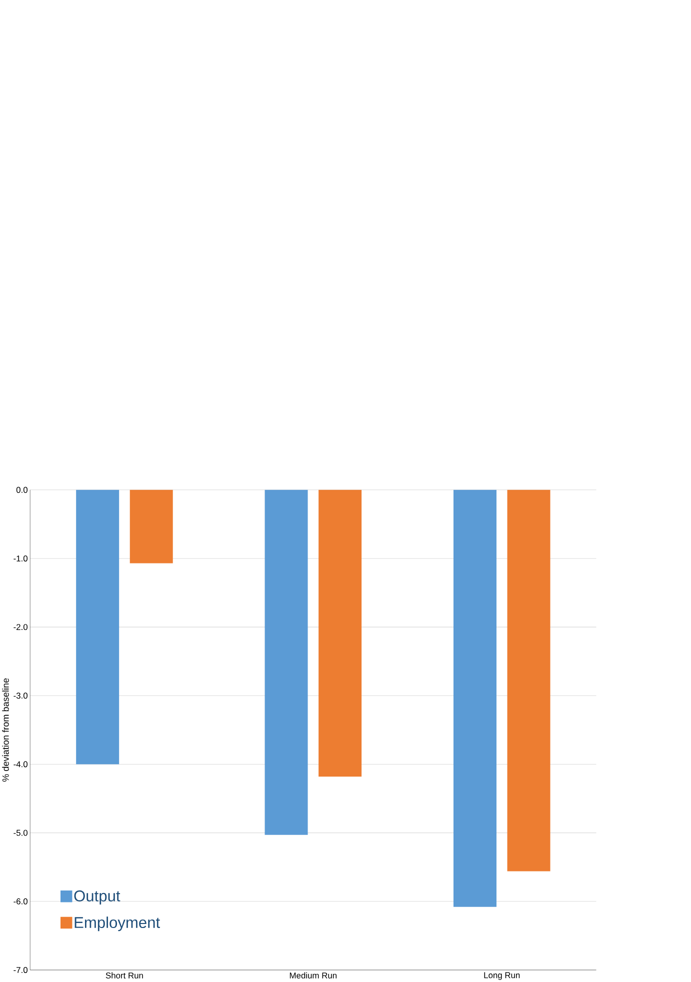  What do you see at coordinates (313, 975) in the screenshot?
I see `x-tick-label: Medium Run` at bounding box center [313, 975].